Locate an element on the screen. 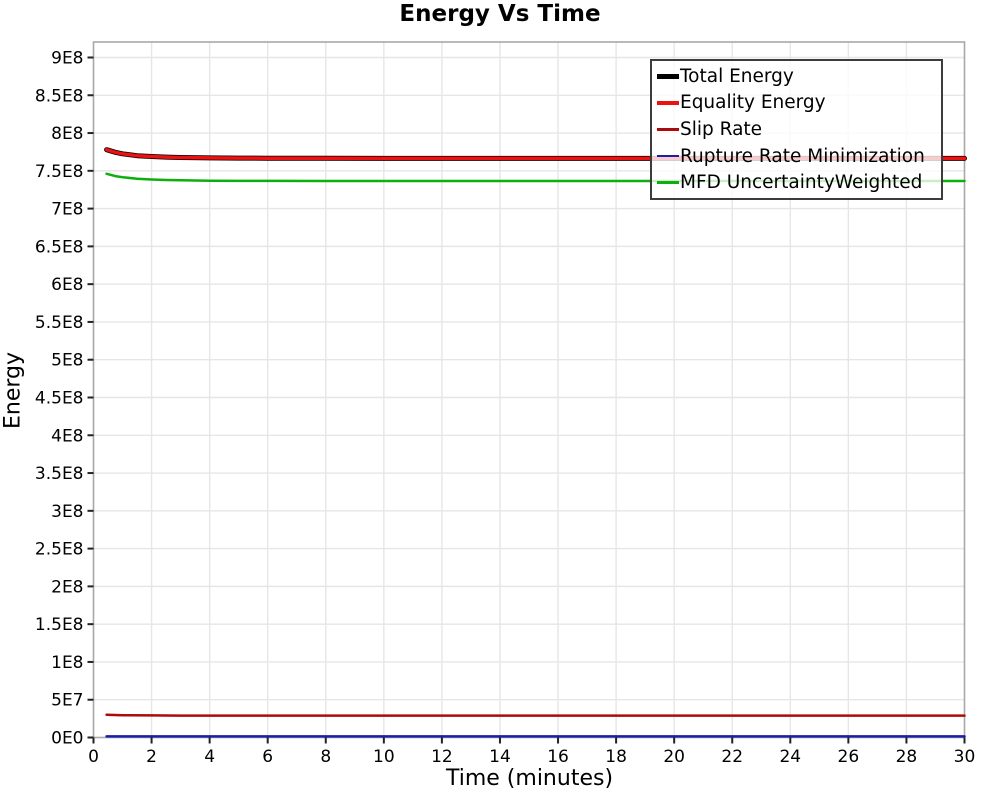 This screenshot has width=1000, height=800. y-tick-label: 5E7 is located at coordinates (67, 701).